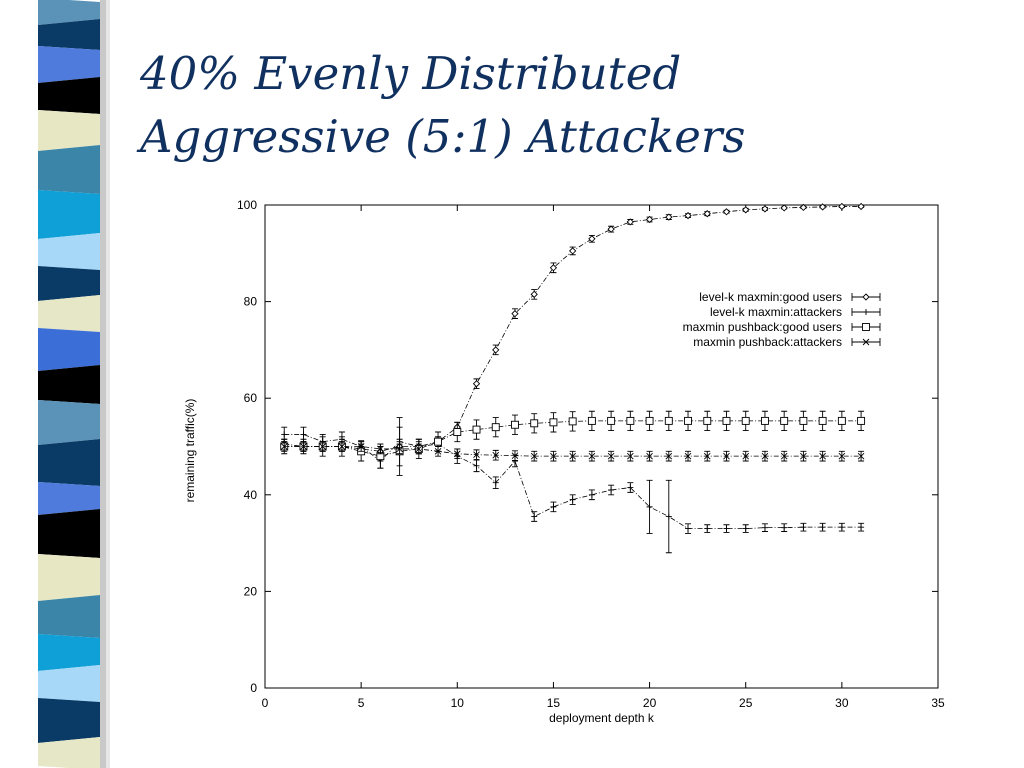  What do you see at coordinates (770, 297) in the screenshot?
I see `legend-entry-label: level-k maxmin:good users` at bounding box center [770, 297].